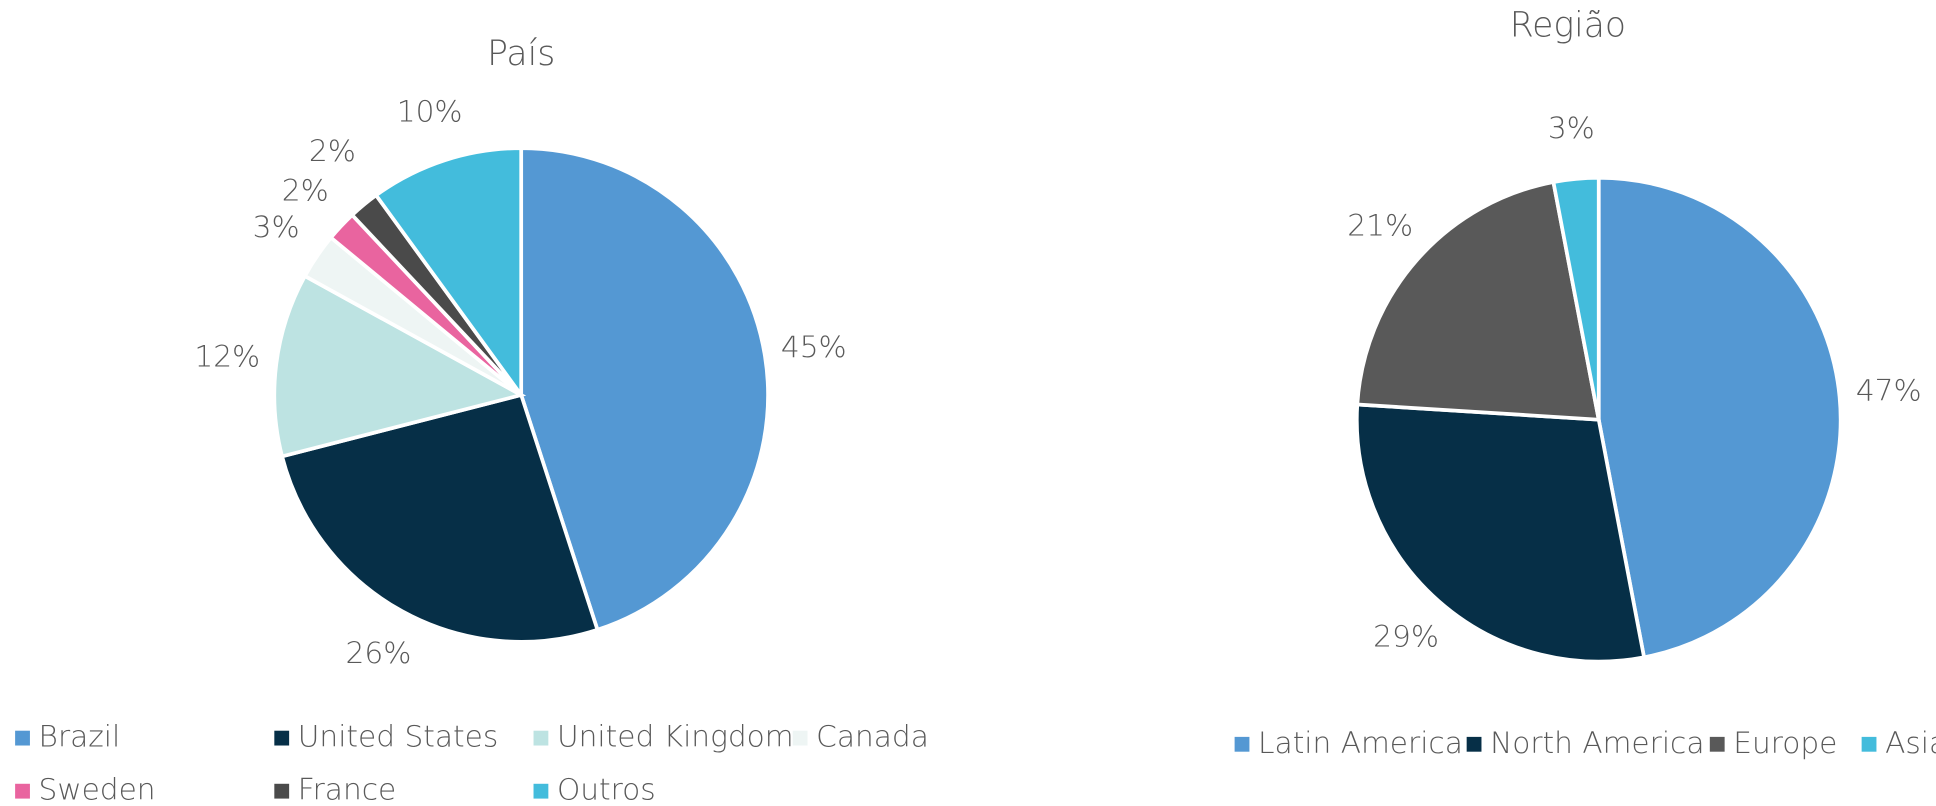  Describe the element at coordinates (1597, 743) in the screenshot. I see `legend-label: North America` at that location.